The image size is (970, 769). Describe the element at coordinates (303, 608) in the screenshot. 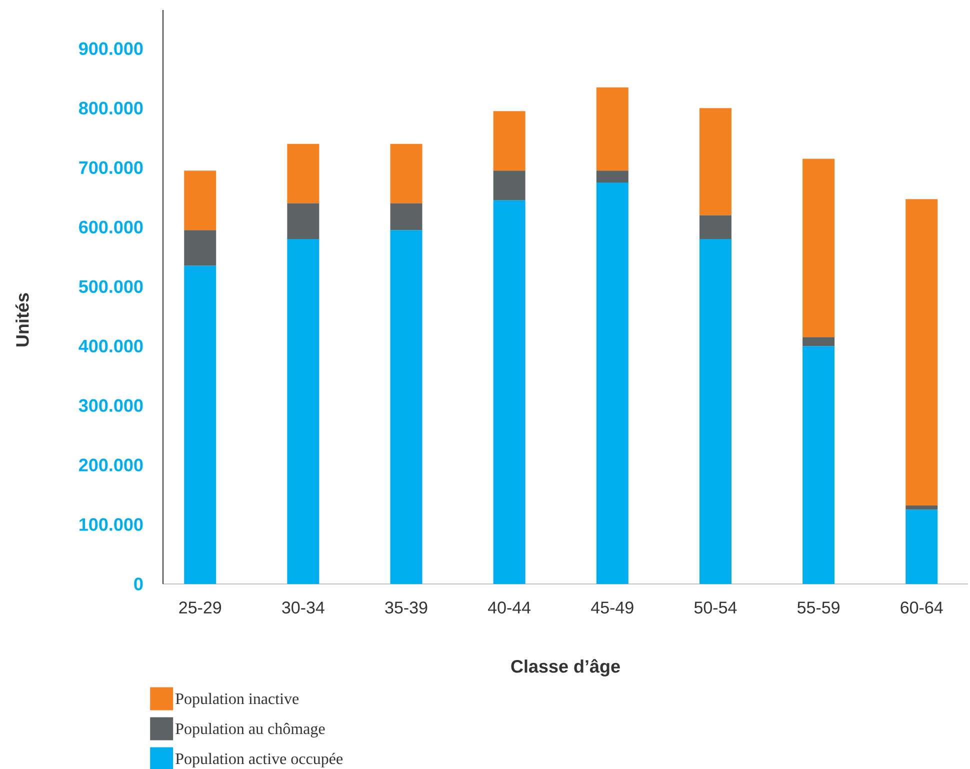

I see `x-tick-label: 30-34` at that location.